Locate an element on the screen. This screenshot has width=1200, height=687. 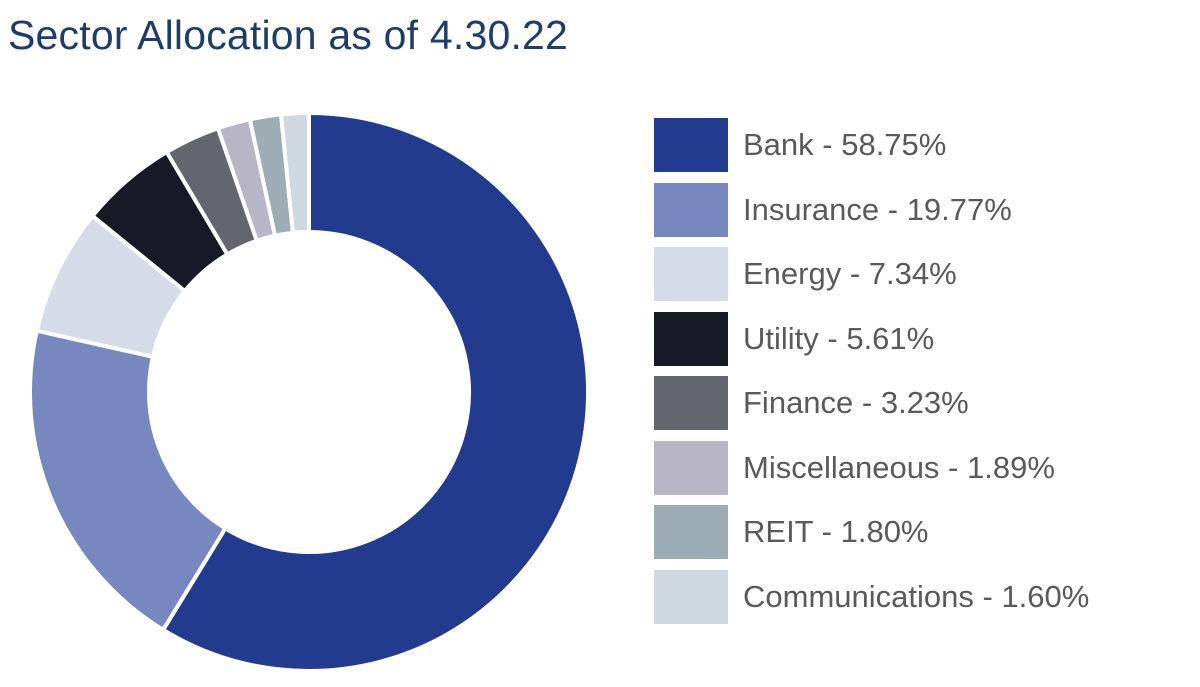
legend-label: Bank - 58.75% is located at coordinates (845, 144).